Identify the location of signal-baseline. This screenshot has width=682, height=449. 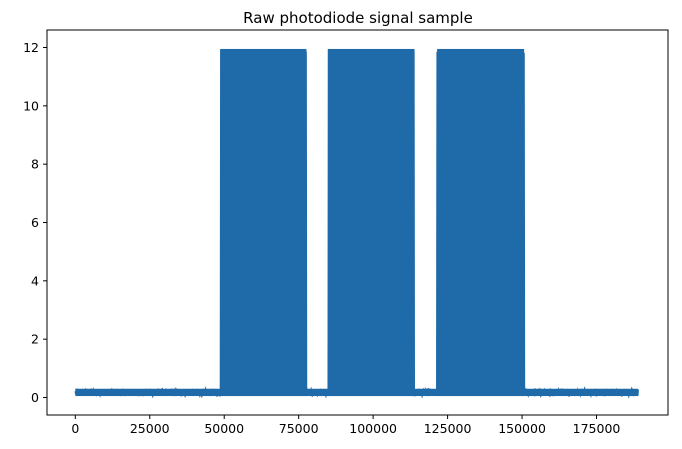
(357, 392).